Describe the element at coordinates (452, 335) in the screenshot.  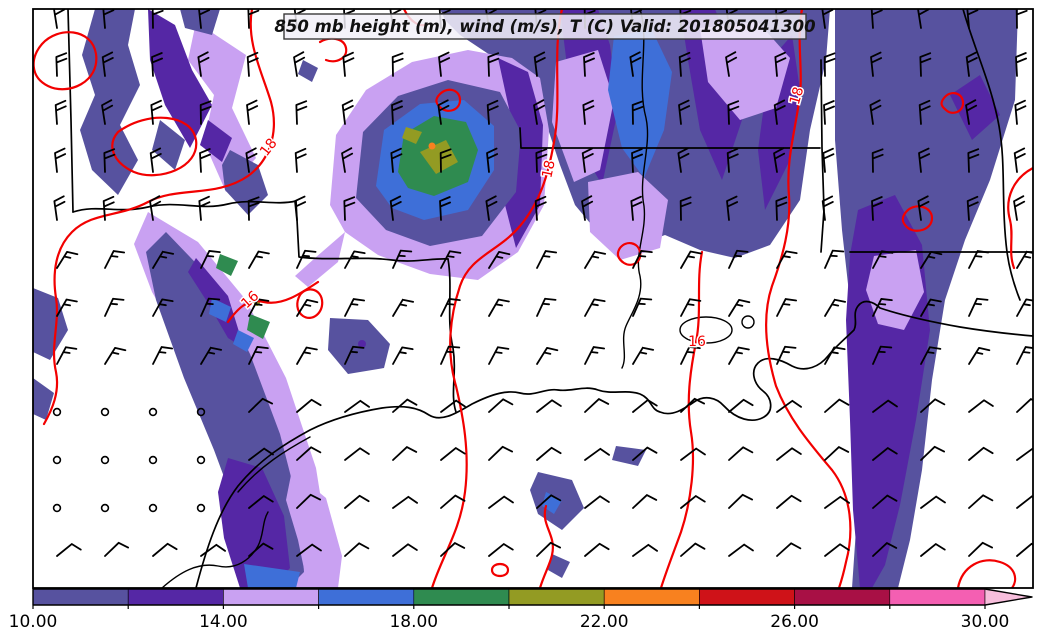
I see `sabine-river-border` at that location.